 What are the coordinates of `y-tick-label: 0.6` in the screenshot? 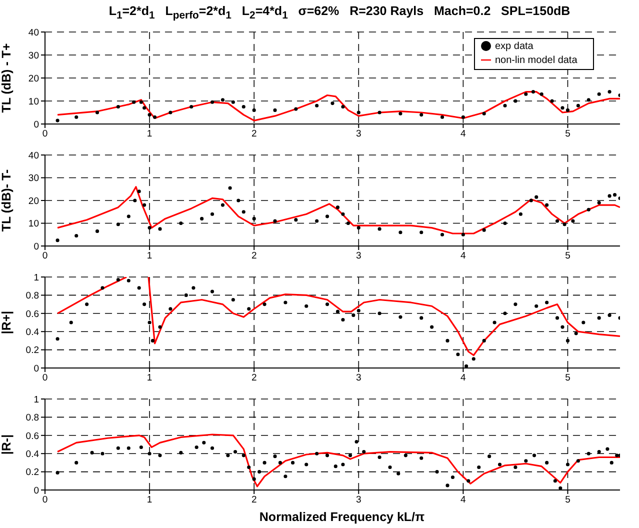 It's located at (32, 314).